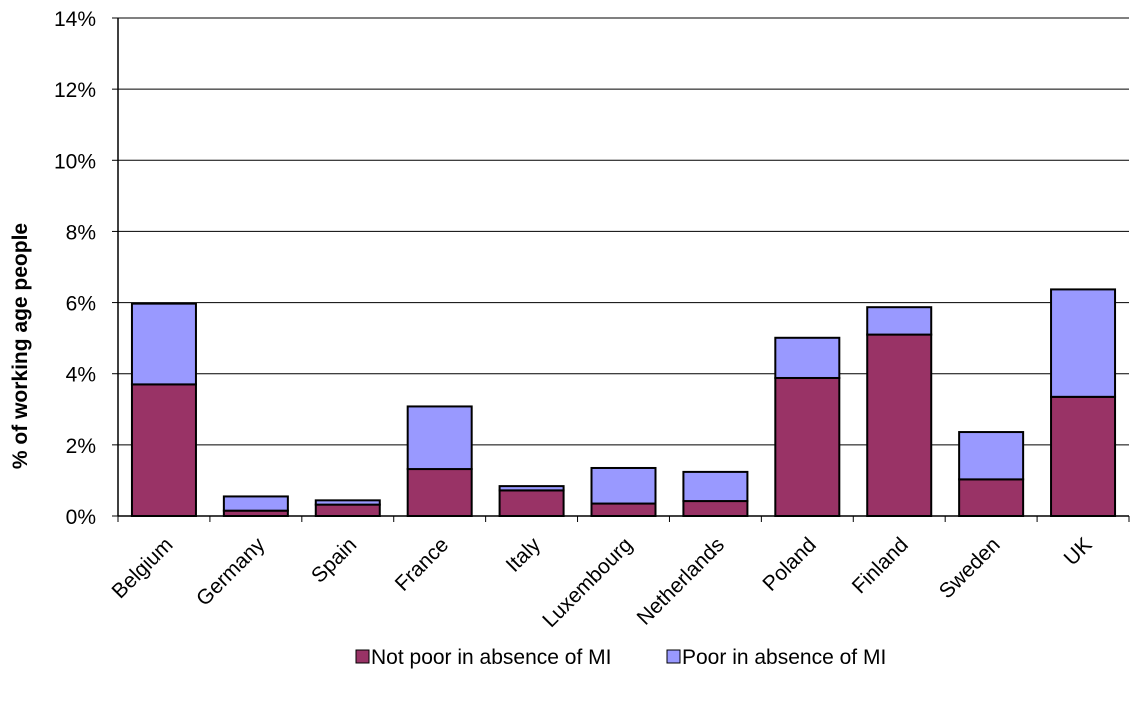 The width and height of the screenshot is (1144, 702). What do you see at coordinates (81, 446) in the screenshot?
I see `y-tick-label: 2%` at bounding box center [81, 446].